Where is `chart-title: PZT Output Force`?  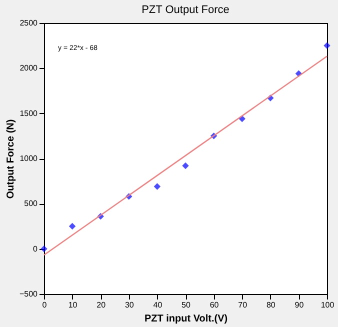
chart-title: PZT Output Force is located at coordinates (186, 10).